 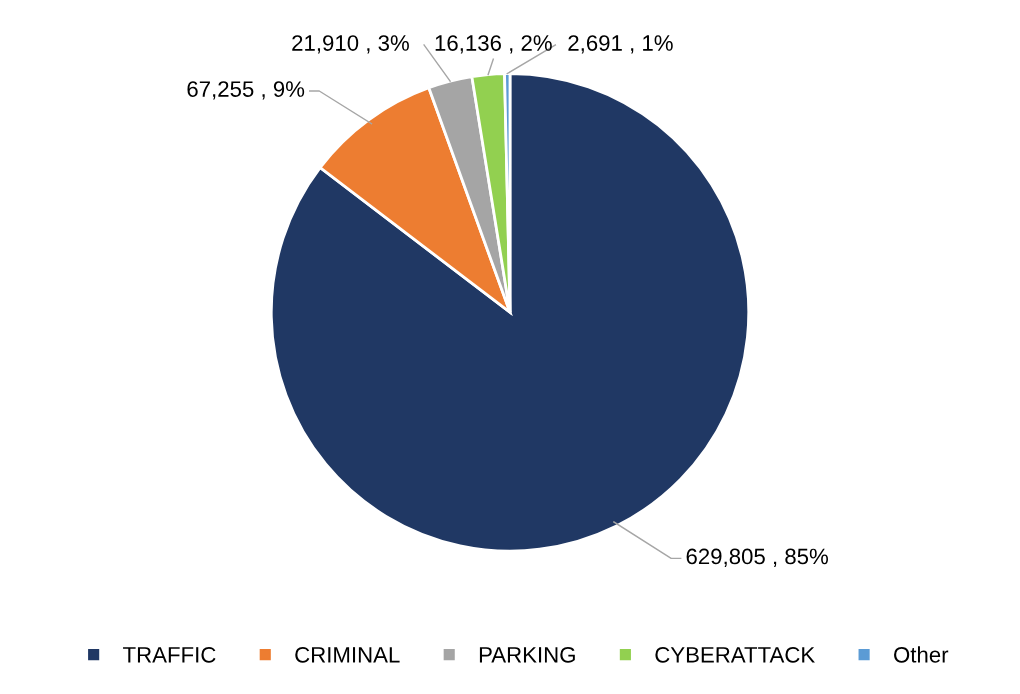 I want to click on legend-label: CYBERATTACK, so click(x=735, y=654).